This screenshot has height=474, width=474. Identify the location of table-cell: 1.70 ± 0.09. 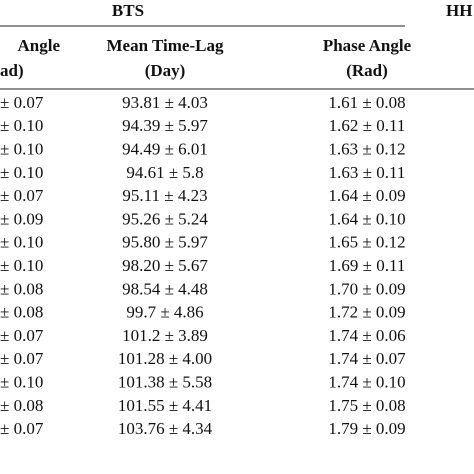
(366, 288).